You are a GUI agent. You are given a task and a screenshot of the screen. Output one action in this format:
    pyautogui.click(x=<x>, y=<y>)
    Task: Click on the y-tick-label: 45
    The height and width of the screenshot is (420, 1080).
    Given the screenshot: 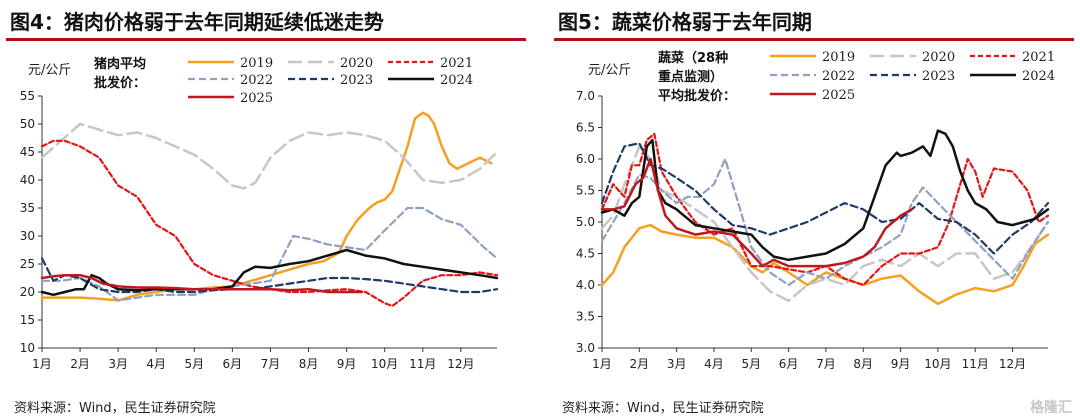 What is the action you would take?
    pyautogui.click(x=27, y=152)
    